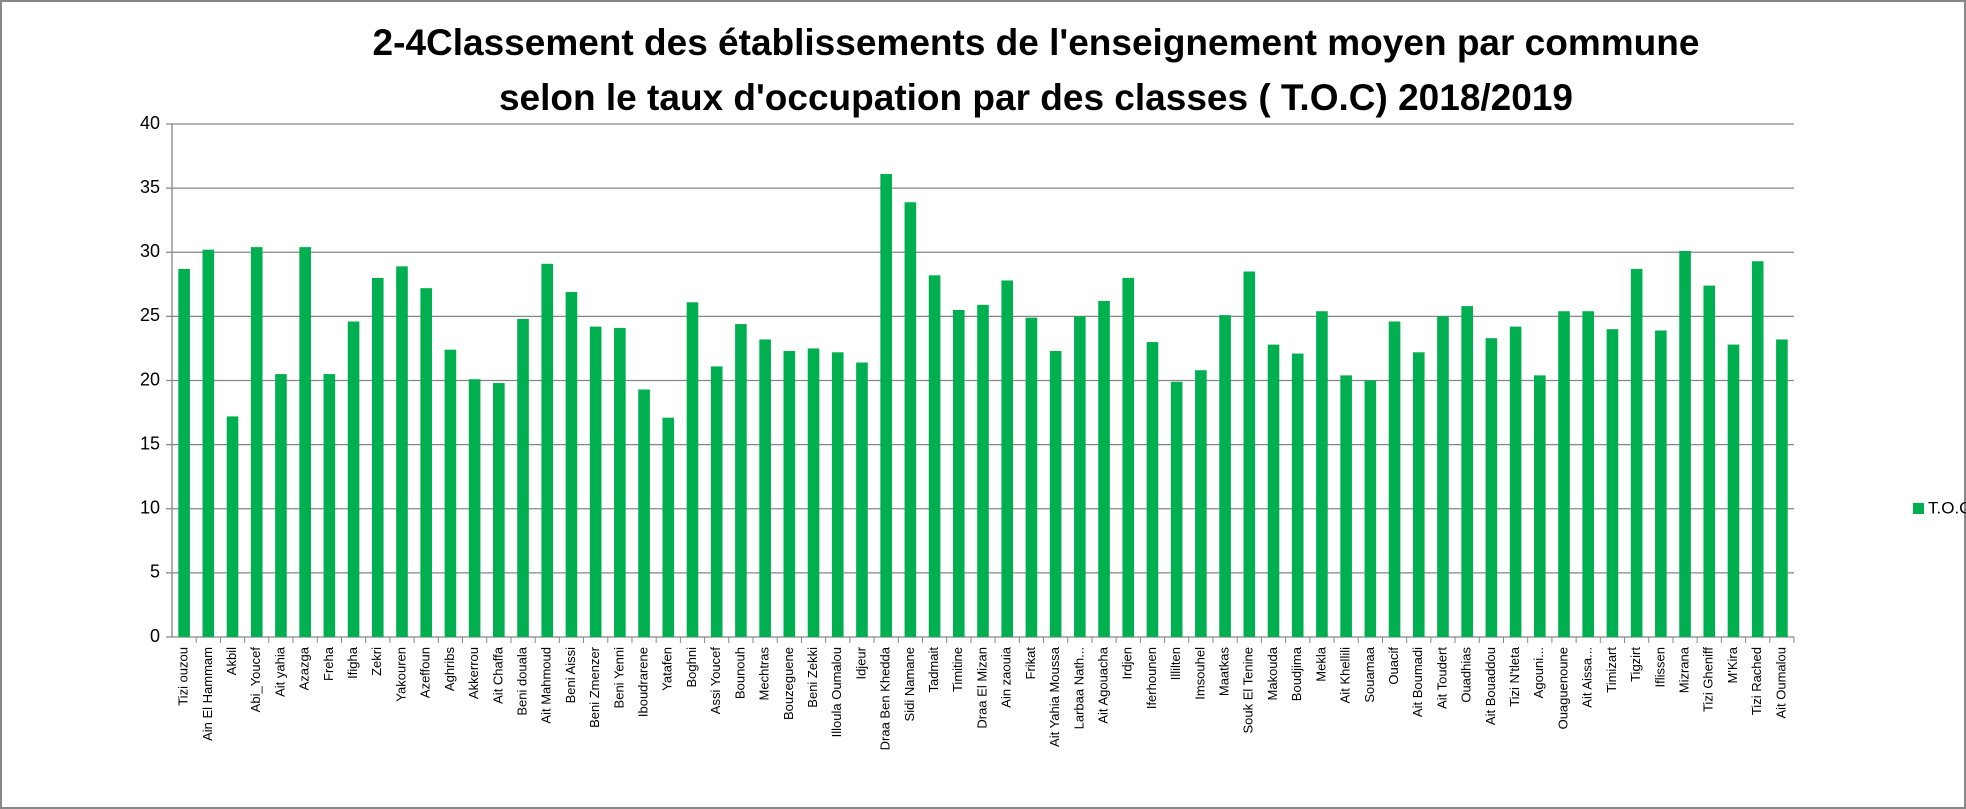 Image resolution: width=1966 pixels, height=809 pixels. Describe the element at coordinates (497, 675) in the screenshot. I see `x-tick-label: Ait Chaffa` at that location.